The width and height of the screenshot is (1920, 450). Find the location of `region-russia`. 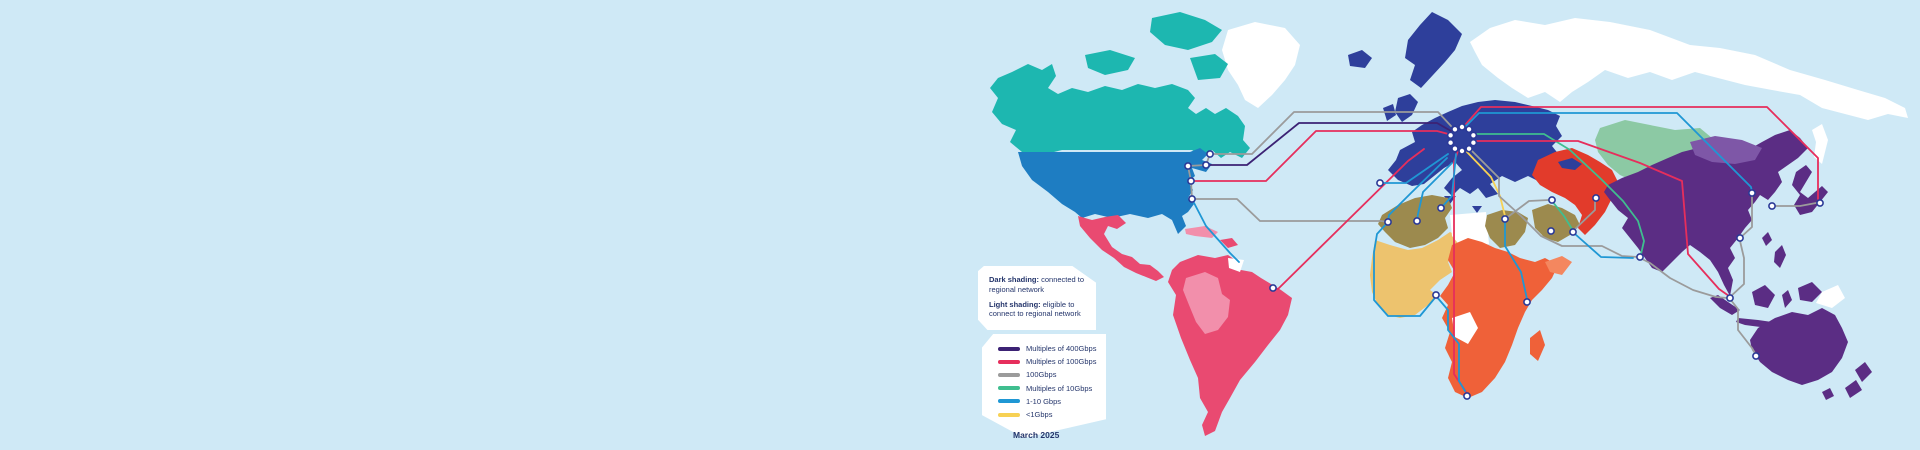

region-russia is located at coordinates (1689, 69).